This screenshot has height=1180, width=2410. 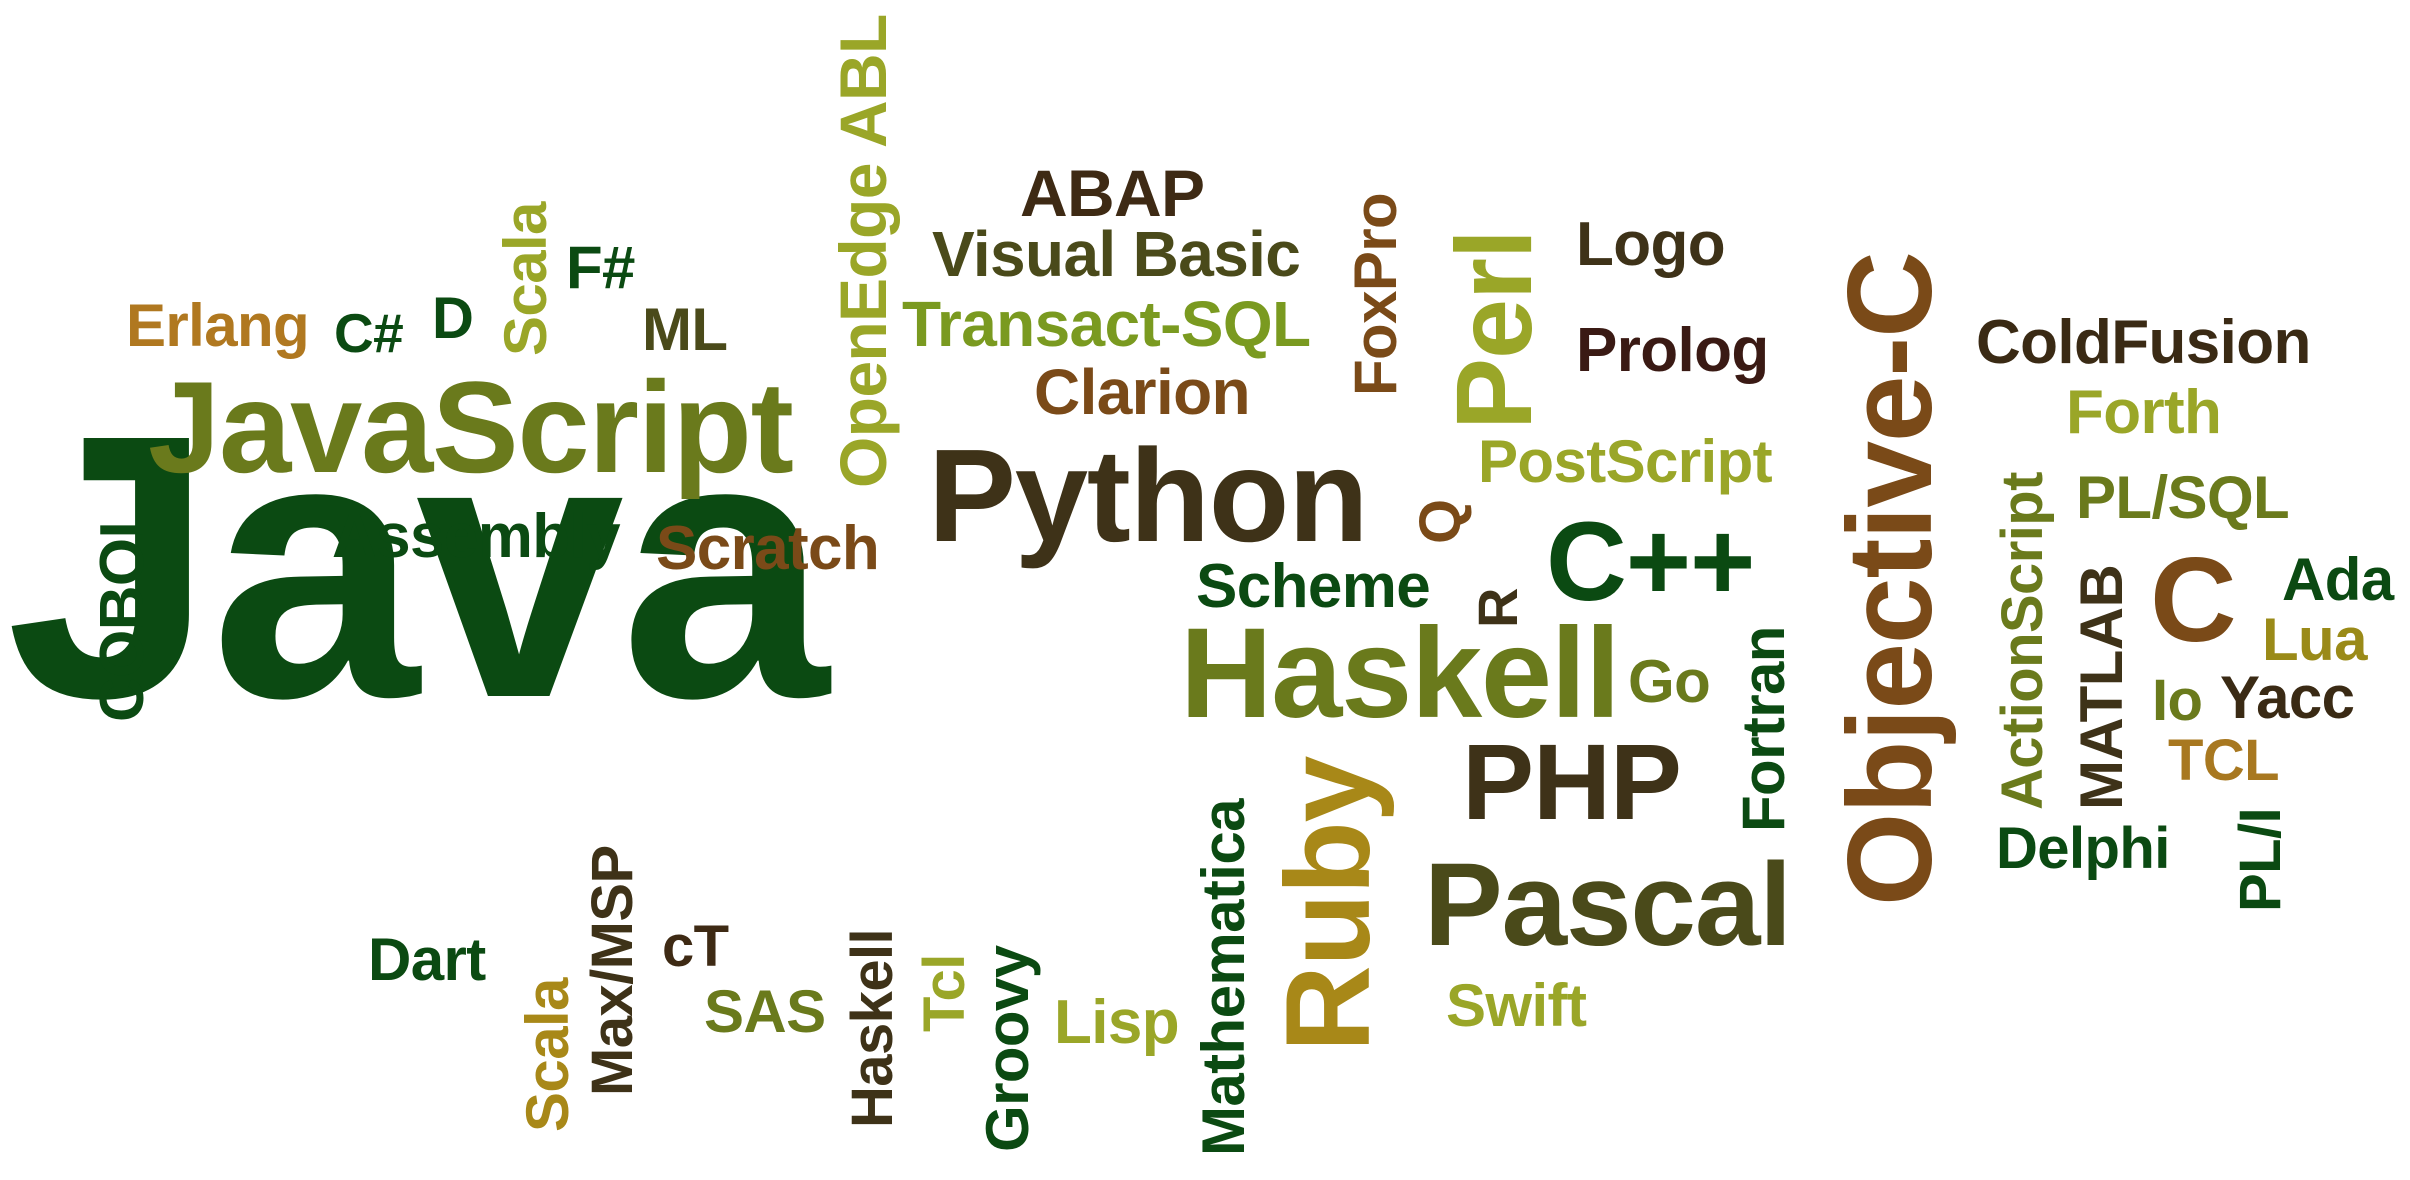 I want to click on word-scratch: Scratch, so click(x=768, y=548).